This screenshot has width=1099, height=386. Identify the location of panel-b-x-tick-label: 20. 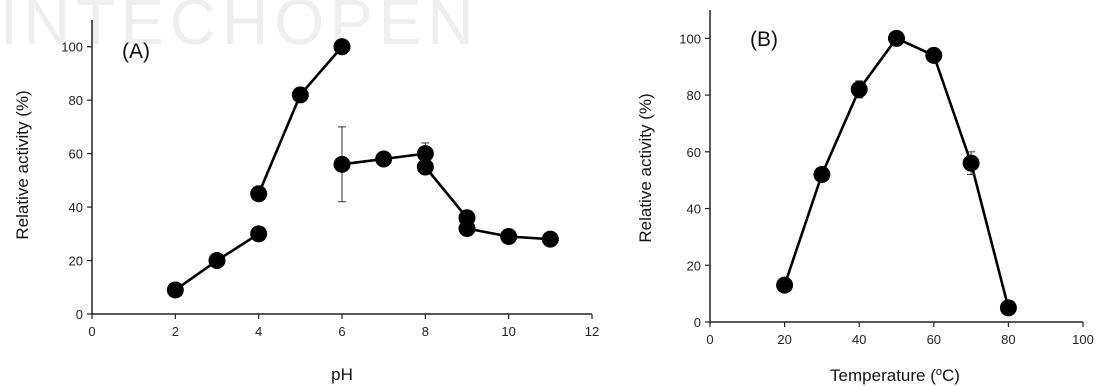
(784, 339).